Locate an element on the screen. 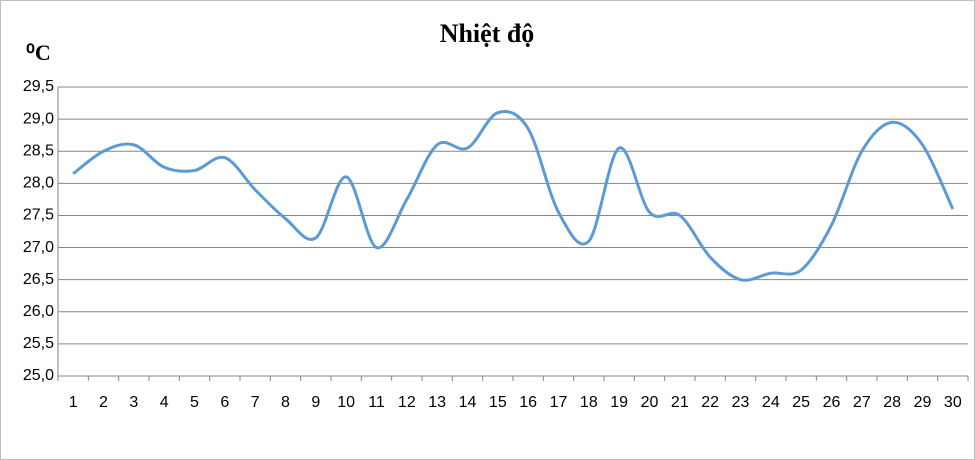  y-tick-label: 26,0 is located at coordinates (38, 311).